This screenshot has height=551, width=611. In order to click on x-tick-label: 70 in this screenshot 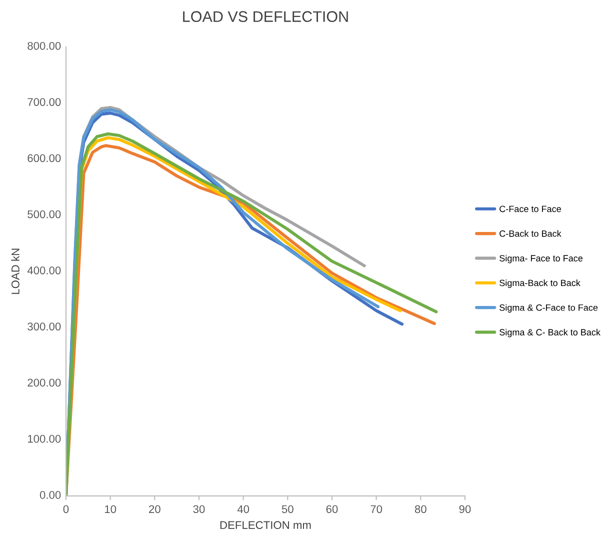, I will do `click(376, 509)`.